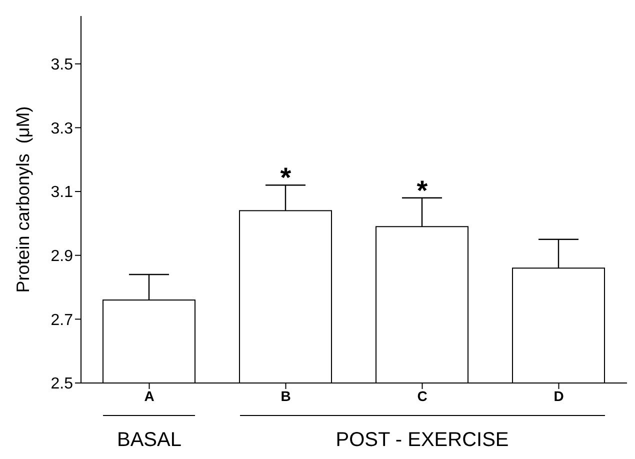  I want to click on x-tick-label: C, so click(422, 396).